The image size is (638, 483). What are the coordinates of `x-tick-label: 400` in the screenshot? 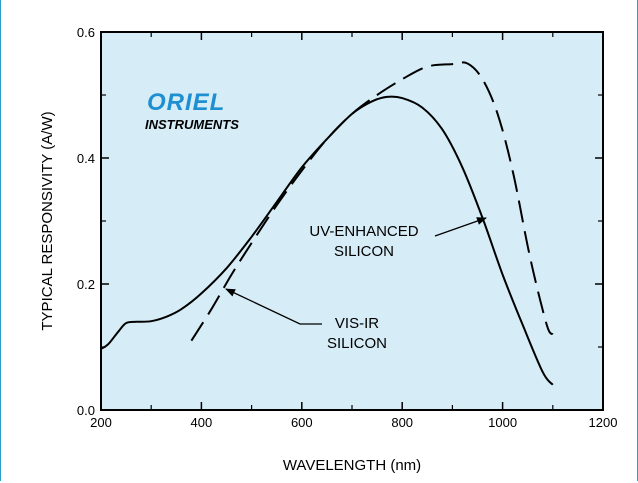 It's located at (202, 422).